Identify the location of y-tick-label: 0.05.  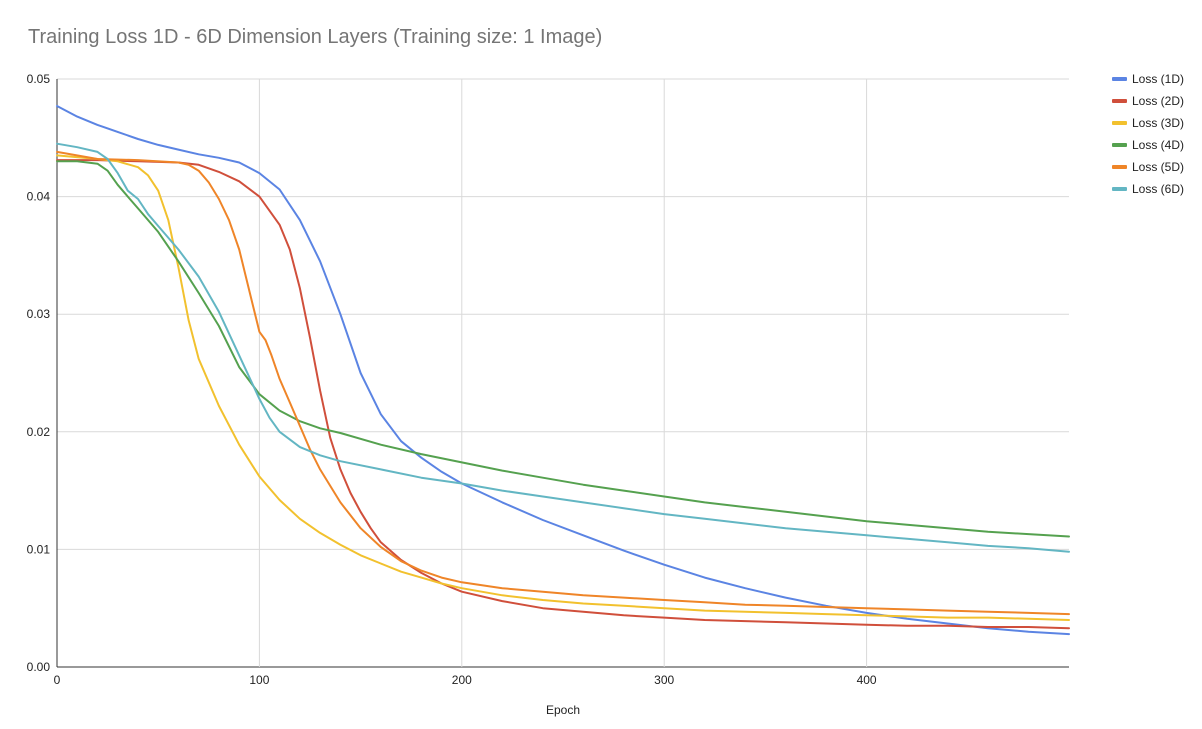
(39, 79).